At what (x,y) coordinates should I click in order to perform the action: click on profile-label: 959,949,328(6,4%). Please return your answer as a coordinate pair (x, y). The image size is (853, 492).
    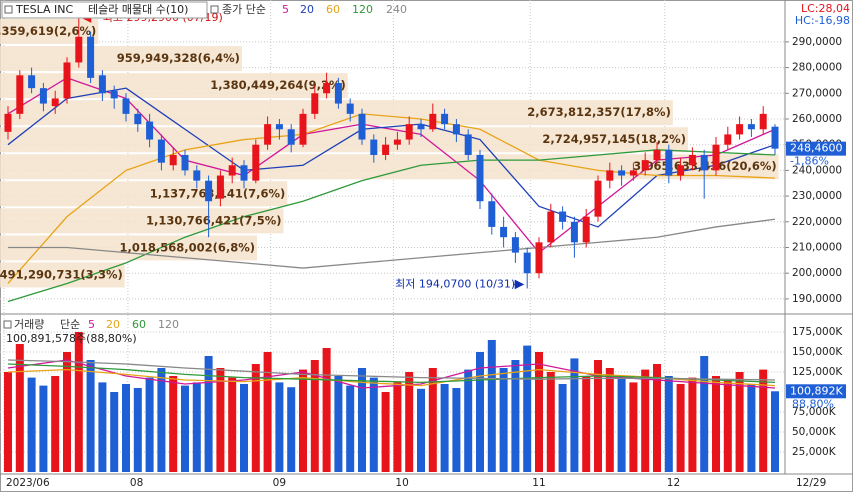
    Looking at the image, I should click on (178, 58).